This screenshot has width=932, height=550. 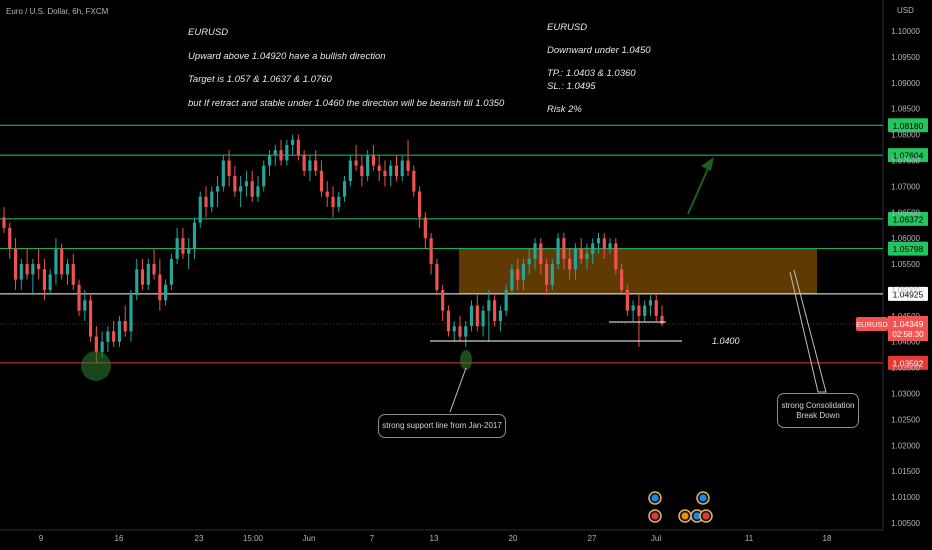 I want to click on level-label-1-0400: 1.0400, so click(x=726, y=341).